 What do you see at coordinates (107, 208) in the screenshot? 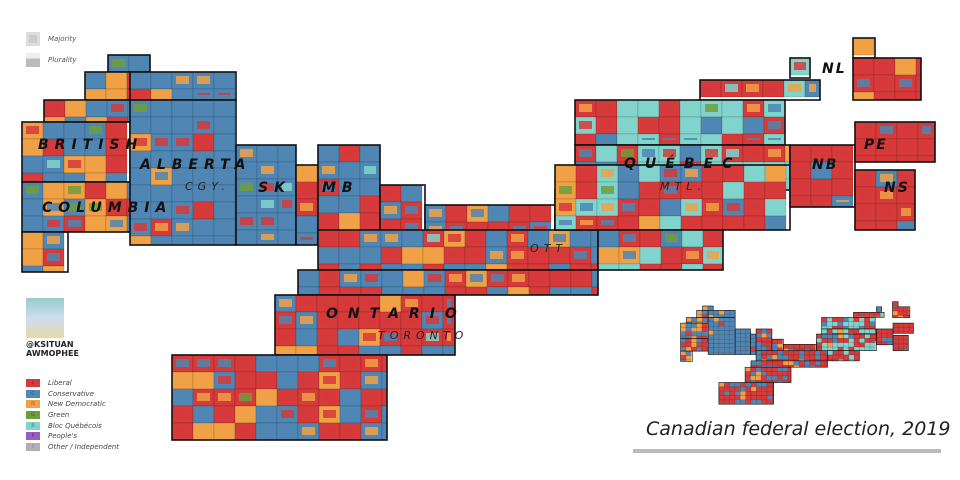
I see `label-columbia: COLUMBIA` at bounding box center [107, 208].